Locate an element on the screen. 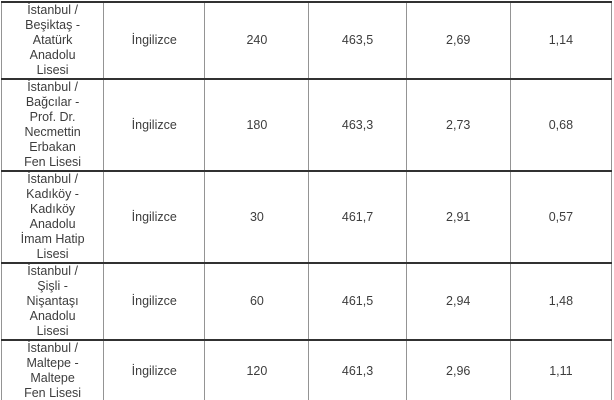  value-cell: 2,91 is located at coordinates (458, 217).